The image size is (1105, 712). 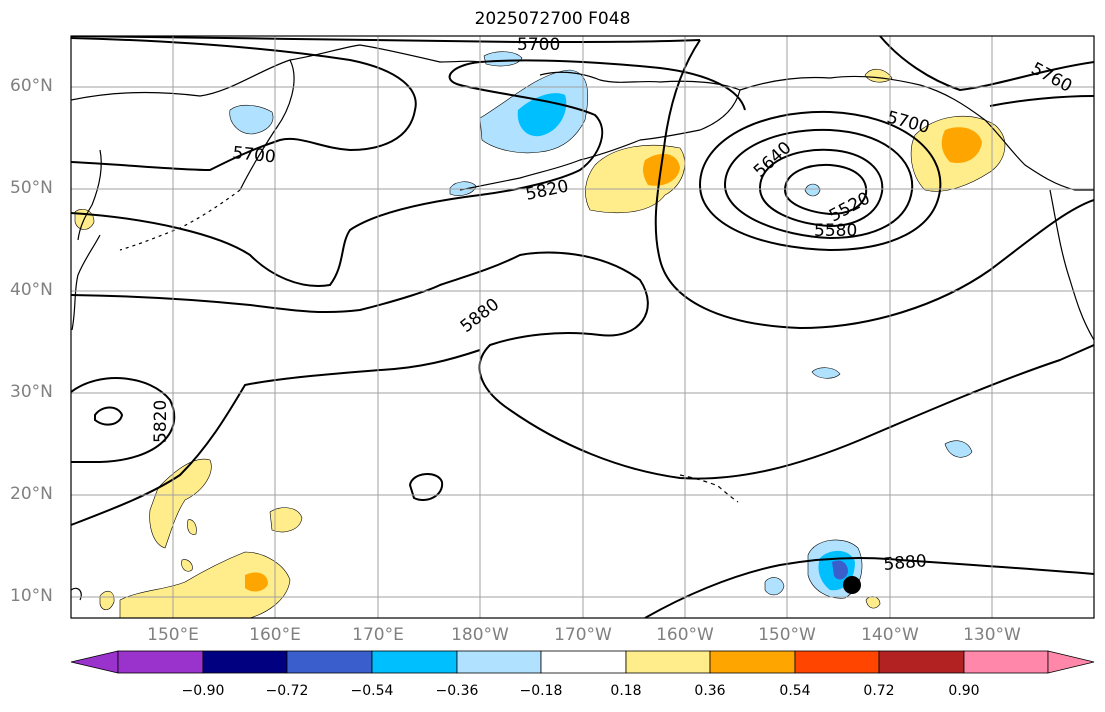 I want to click on contour-label: 5760, so click(x=1052, y=78).